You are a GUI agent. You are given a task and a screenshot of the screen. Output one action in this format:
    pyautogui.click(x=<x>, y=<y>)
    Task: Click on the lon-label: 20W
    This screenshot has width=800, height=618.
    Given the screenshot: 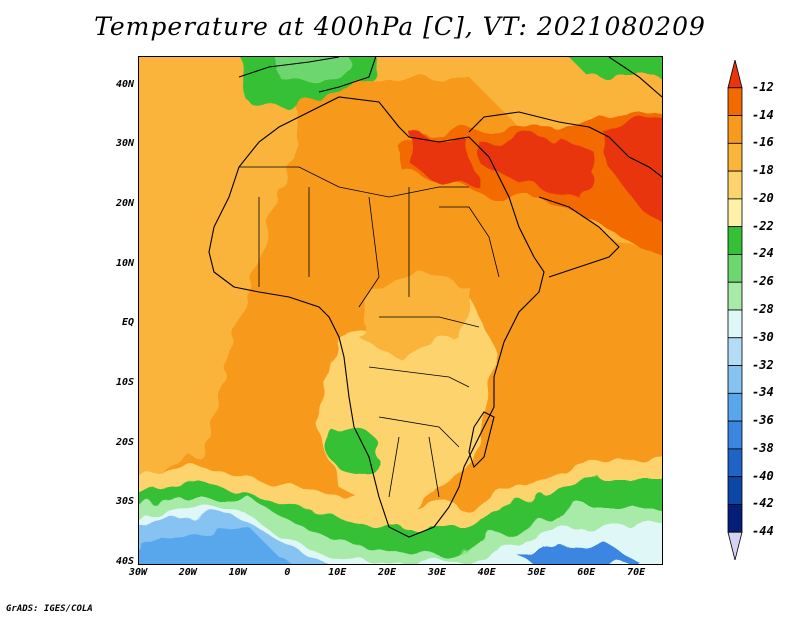 What is the action you would take?
    pyautogui.click(x=187, y=572)
    